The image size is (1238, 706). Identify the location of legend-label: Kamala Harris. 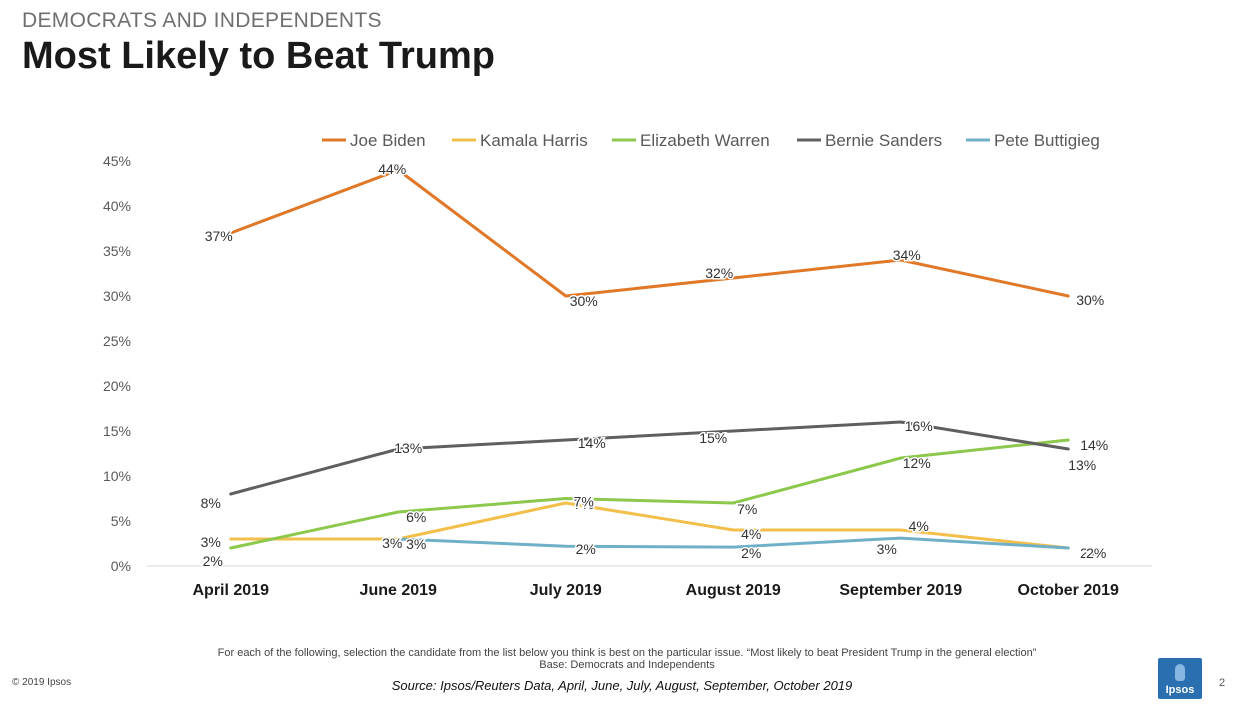
(534, 140).